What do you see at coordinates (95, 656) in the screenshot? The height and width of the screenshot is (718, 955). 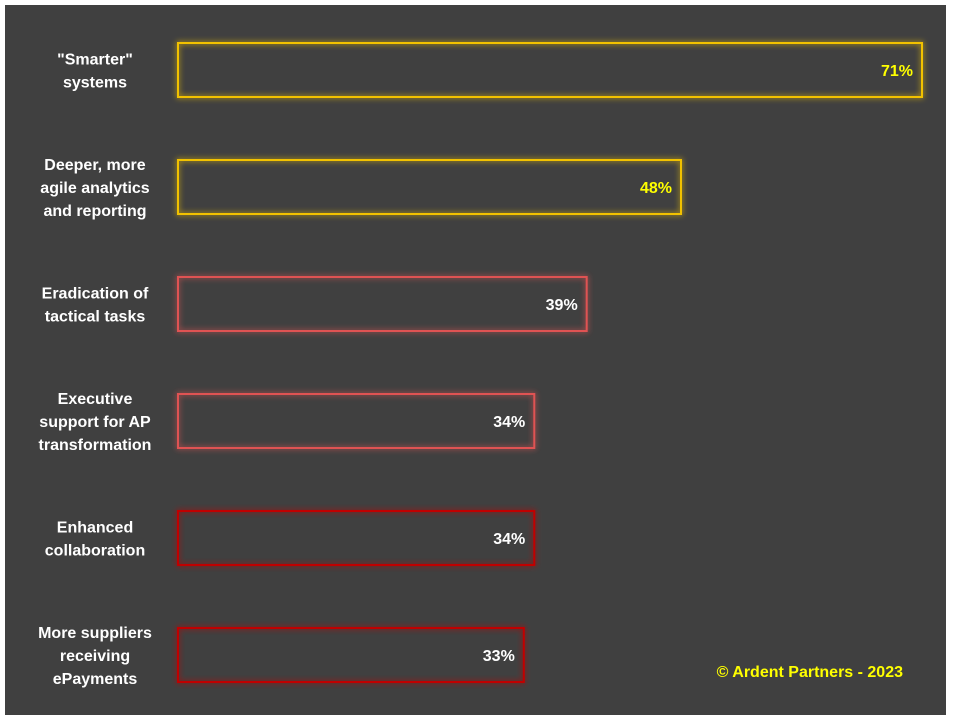 I see `category-label-6: More suppliers receiving ePayments` at bounding box center [95, 656].